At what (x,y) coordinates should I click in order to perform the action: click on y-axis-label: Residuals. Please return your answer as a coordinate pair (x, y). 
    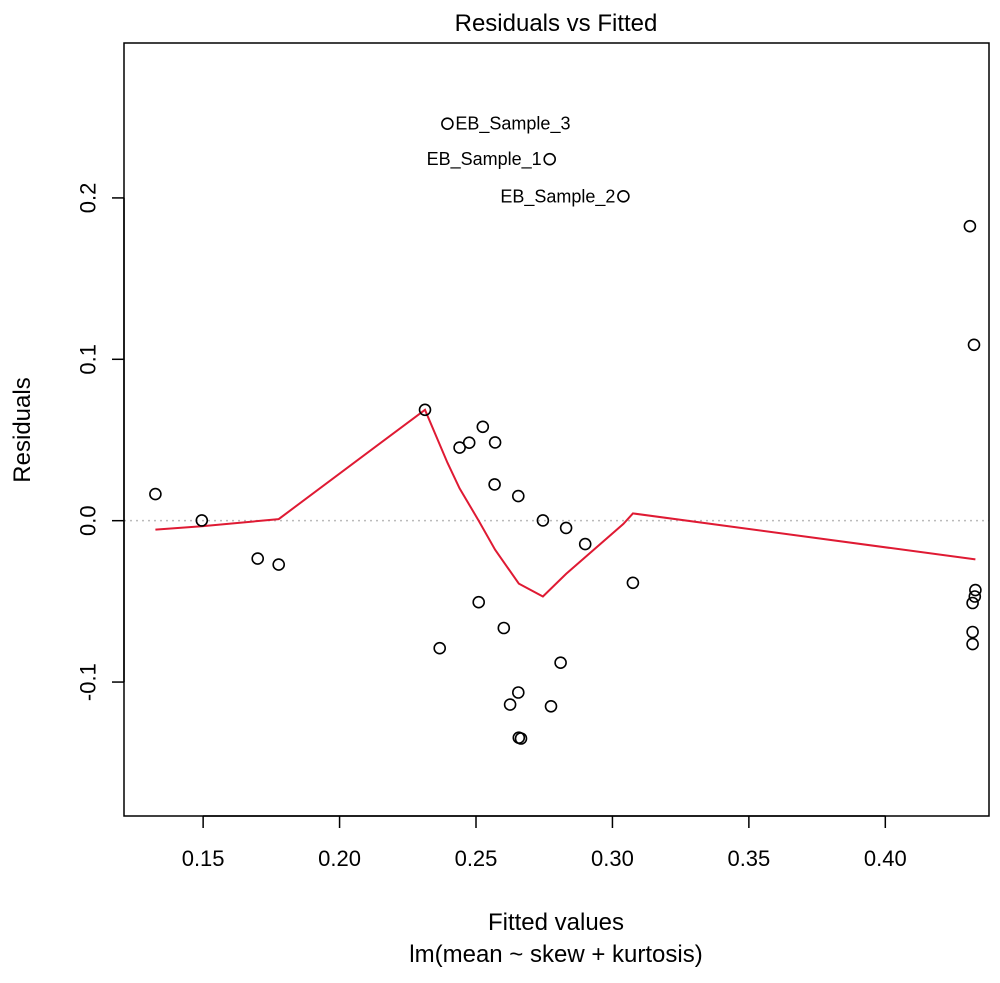
    Looking at the image, I should click on (22, 429).